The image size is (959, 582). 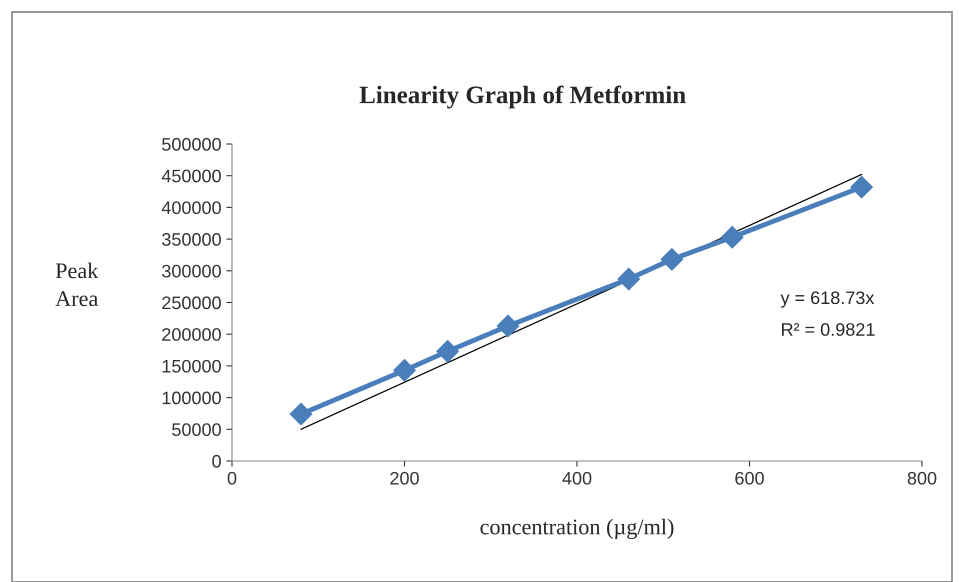 I want to click on y-axis-title: Peak Area, so click(x=76, y=284).